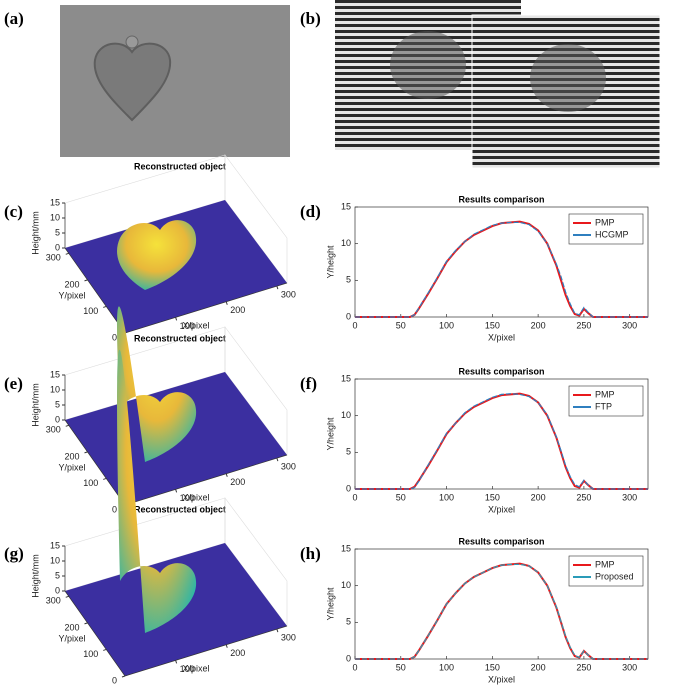  Describe the element at coordinates (603, 406) in the screenshot. I see `legend-label: FTP` at that location.